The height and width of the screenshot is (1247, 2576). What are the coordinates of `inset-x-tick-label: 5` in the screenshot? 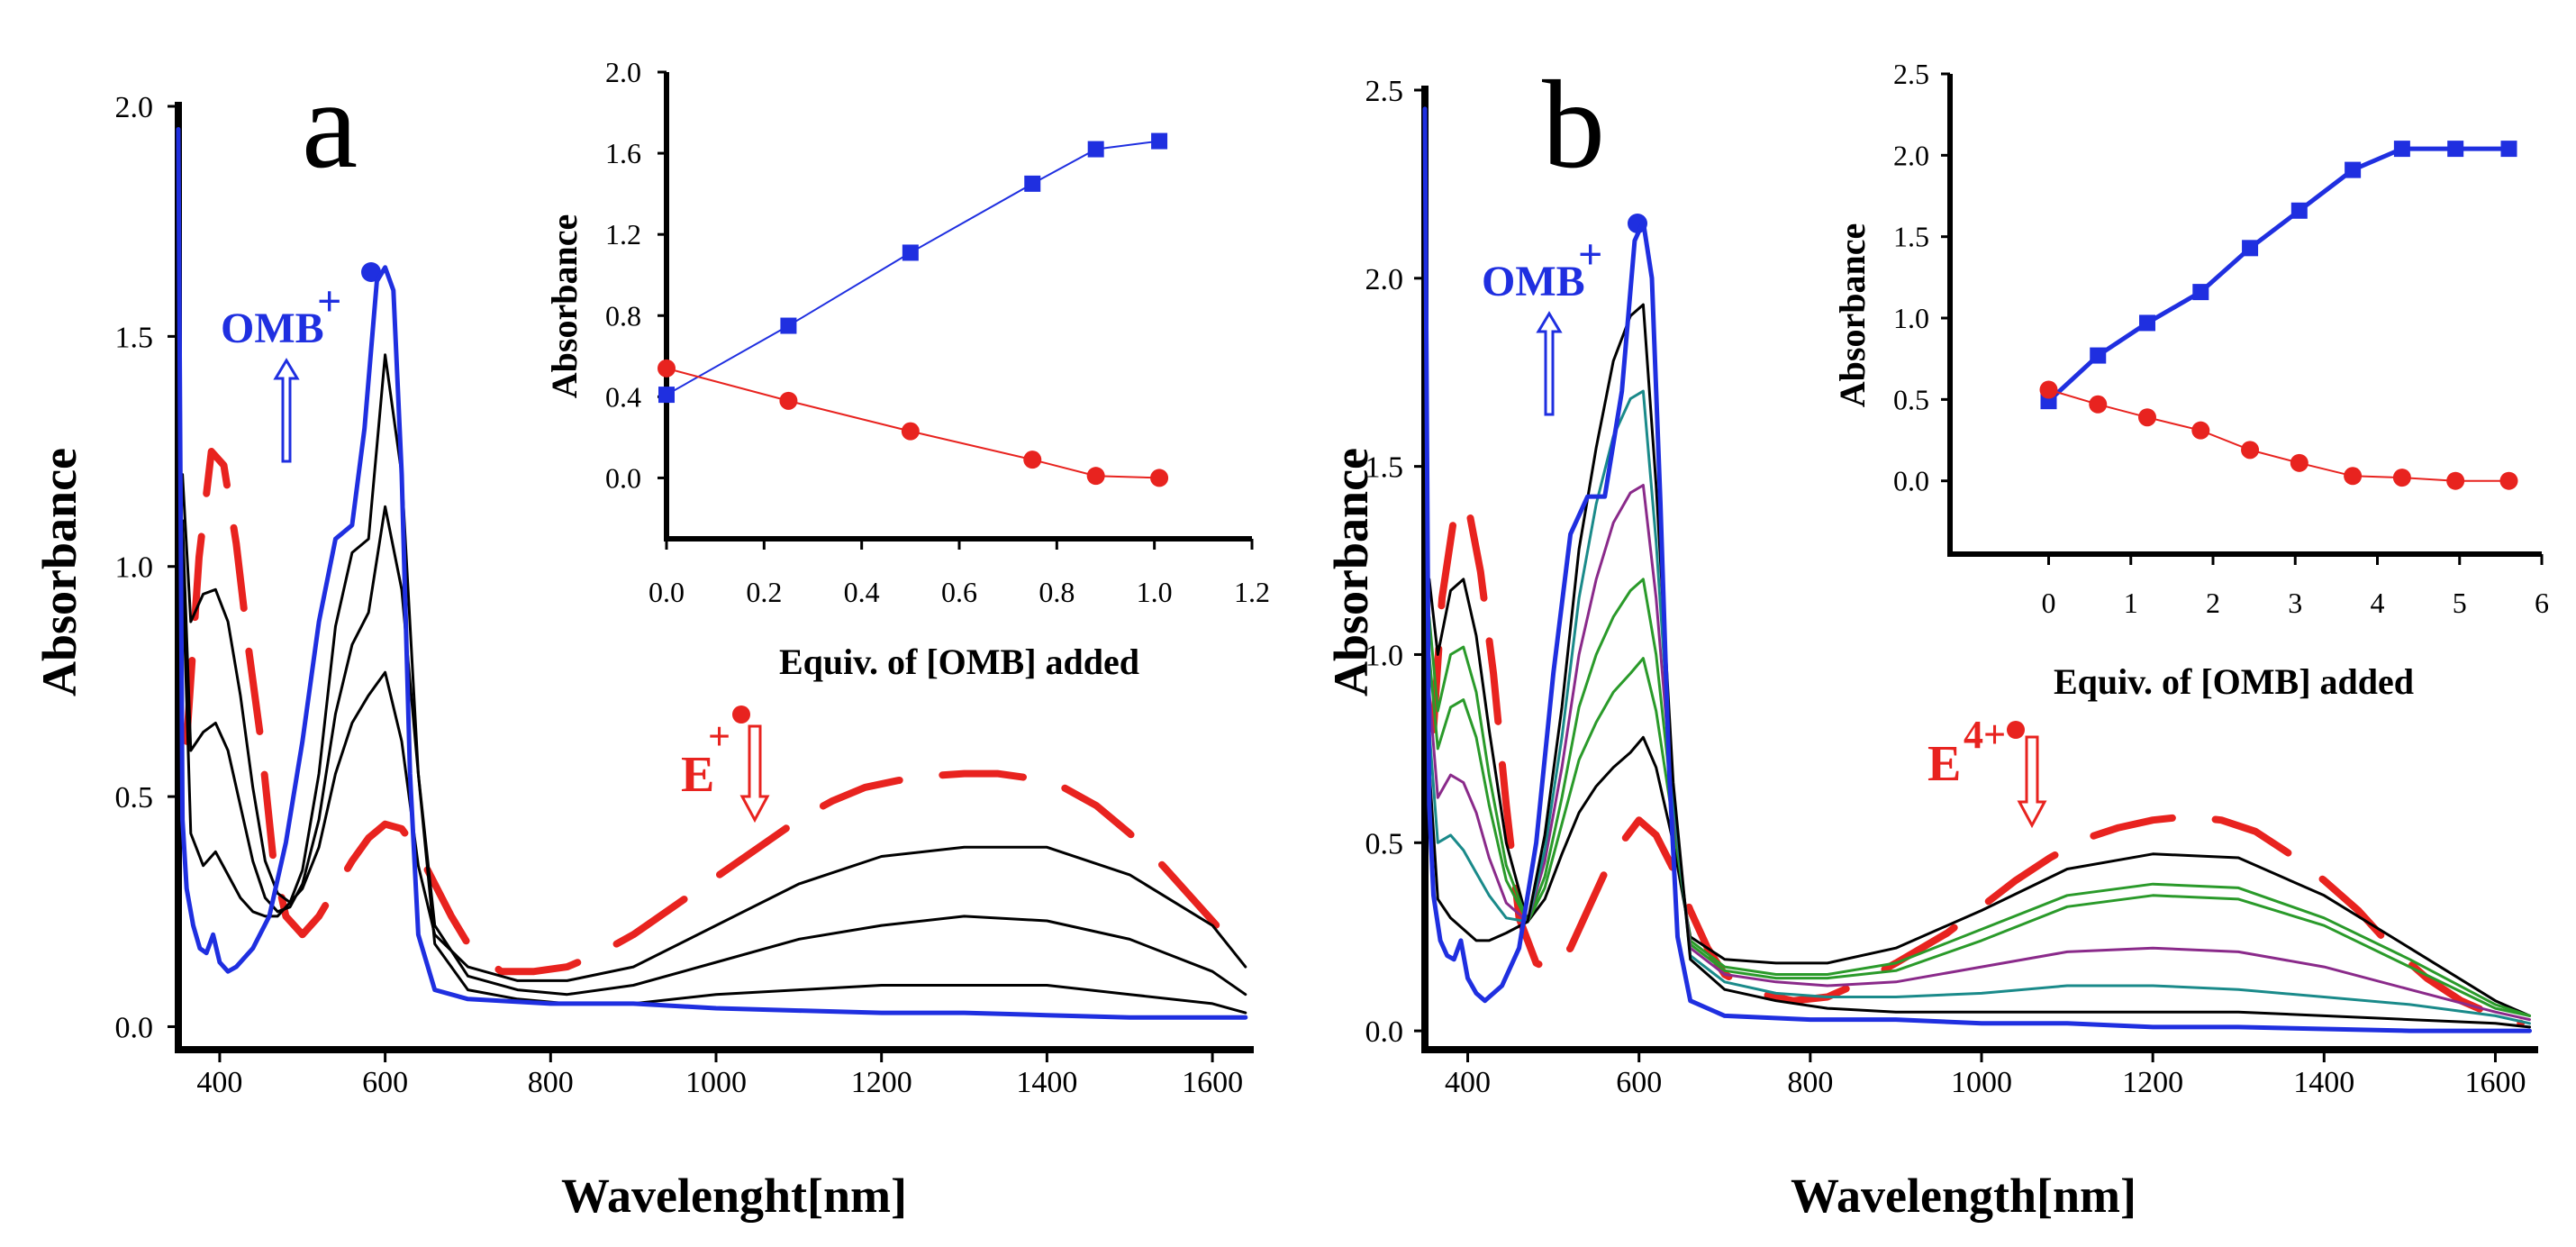 It's located at (2460, 603).